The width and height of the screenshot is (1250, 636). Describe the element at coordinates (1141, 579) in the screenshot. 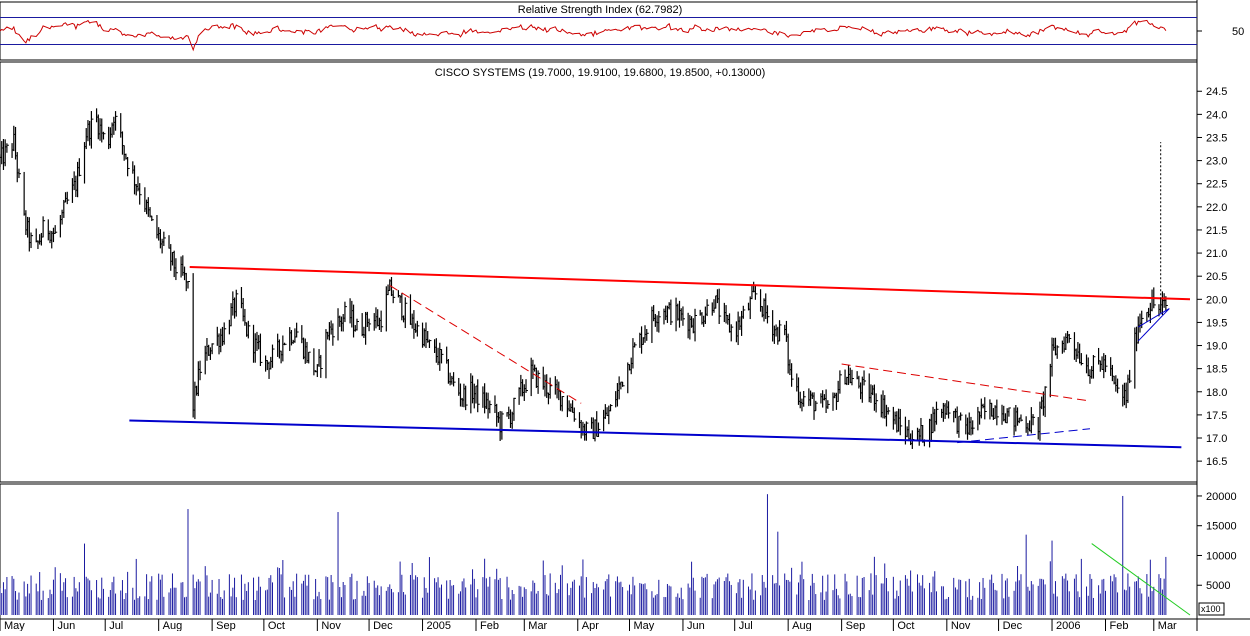

I see `trendline-volume-downtrend` at that location.